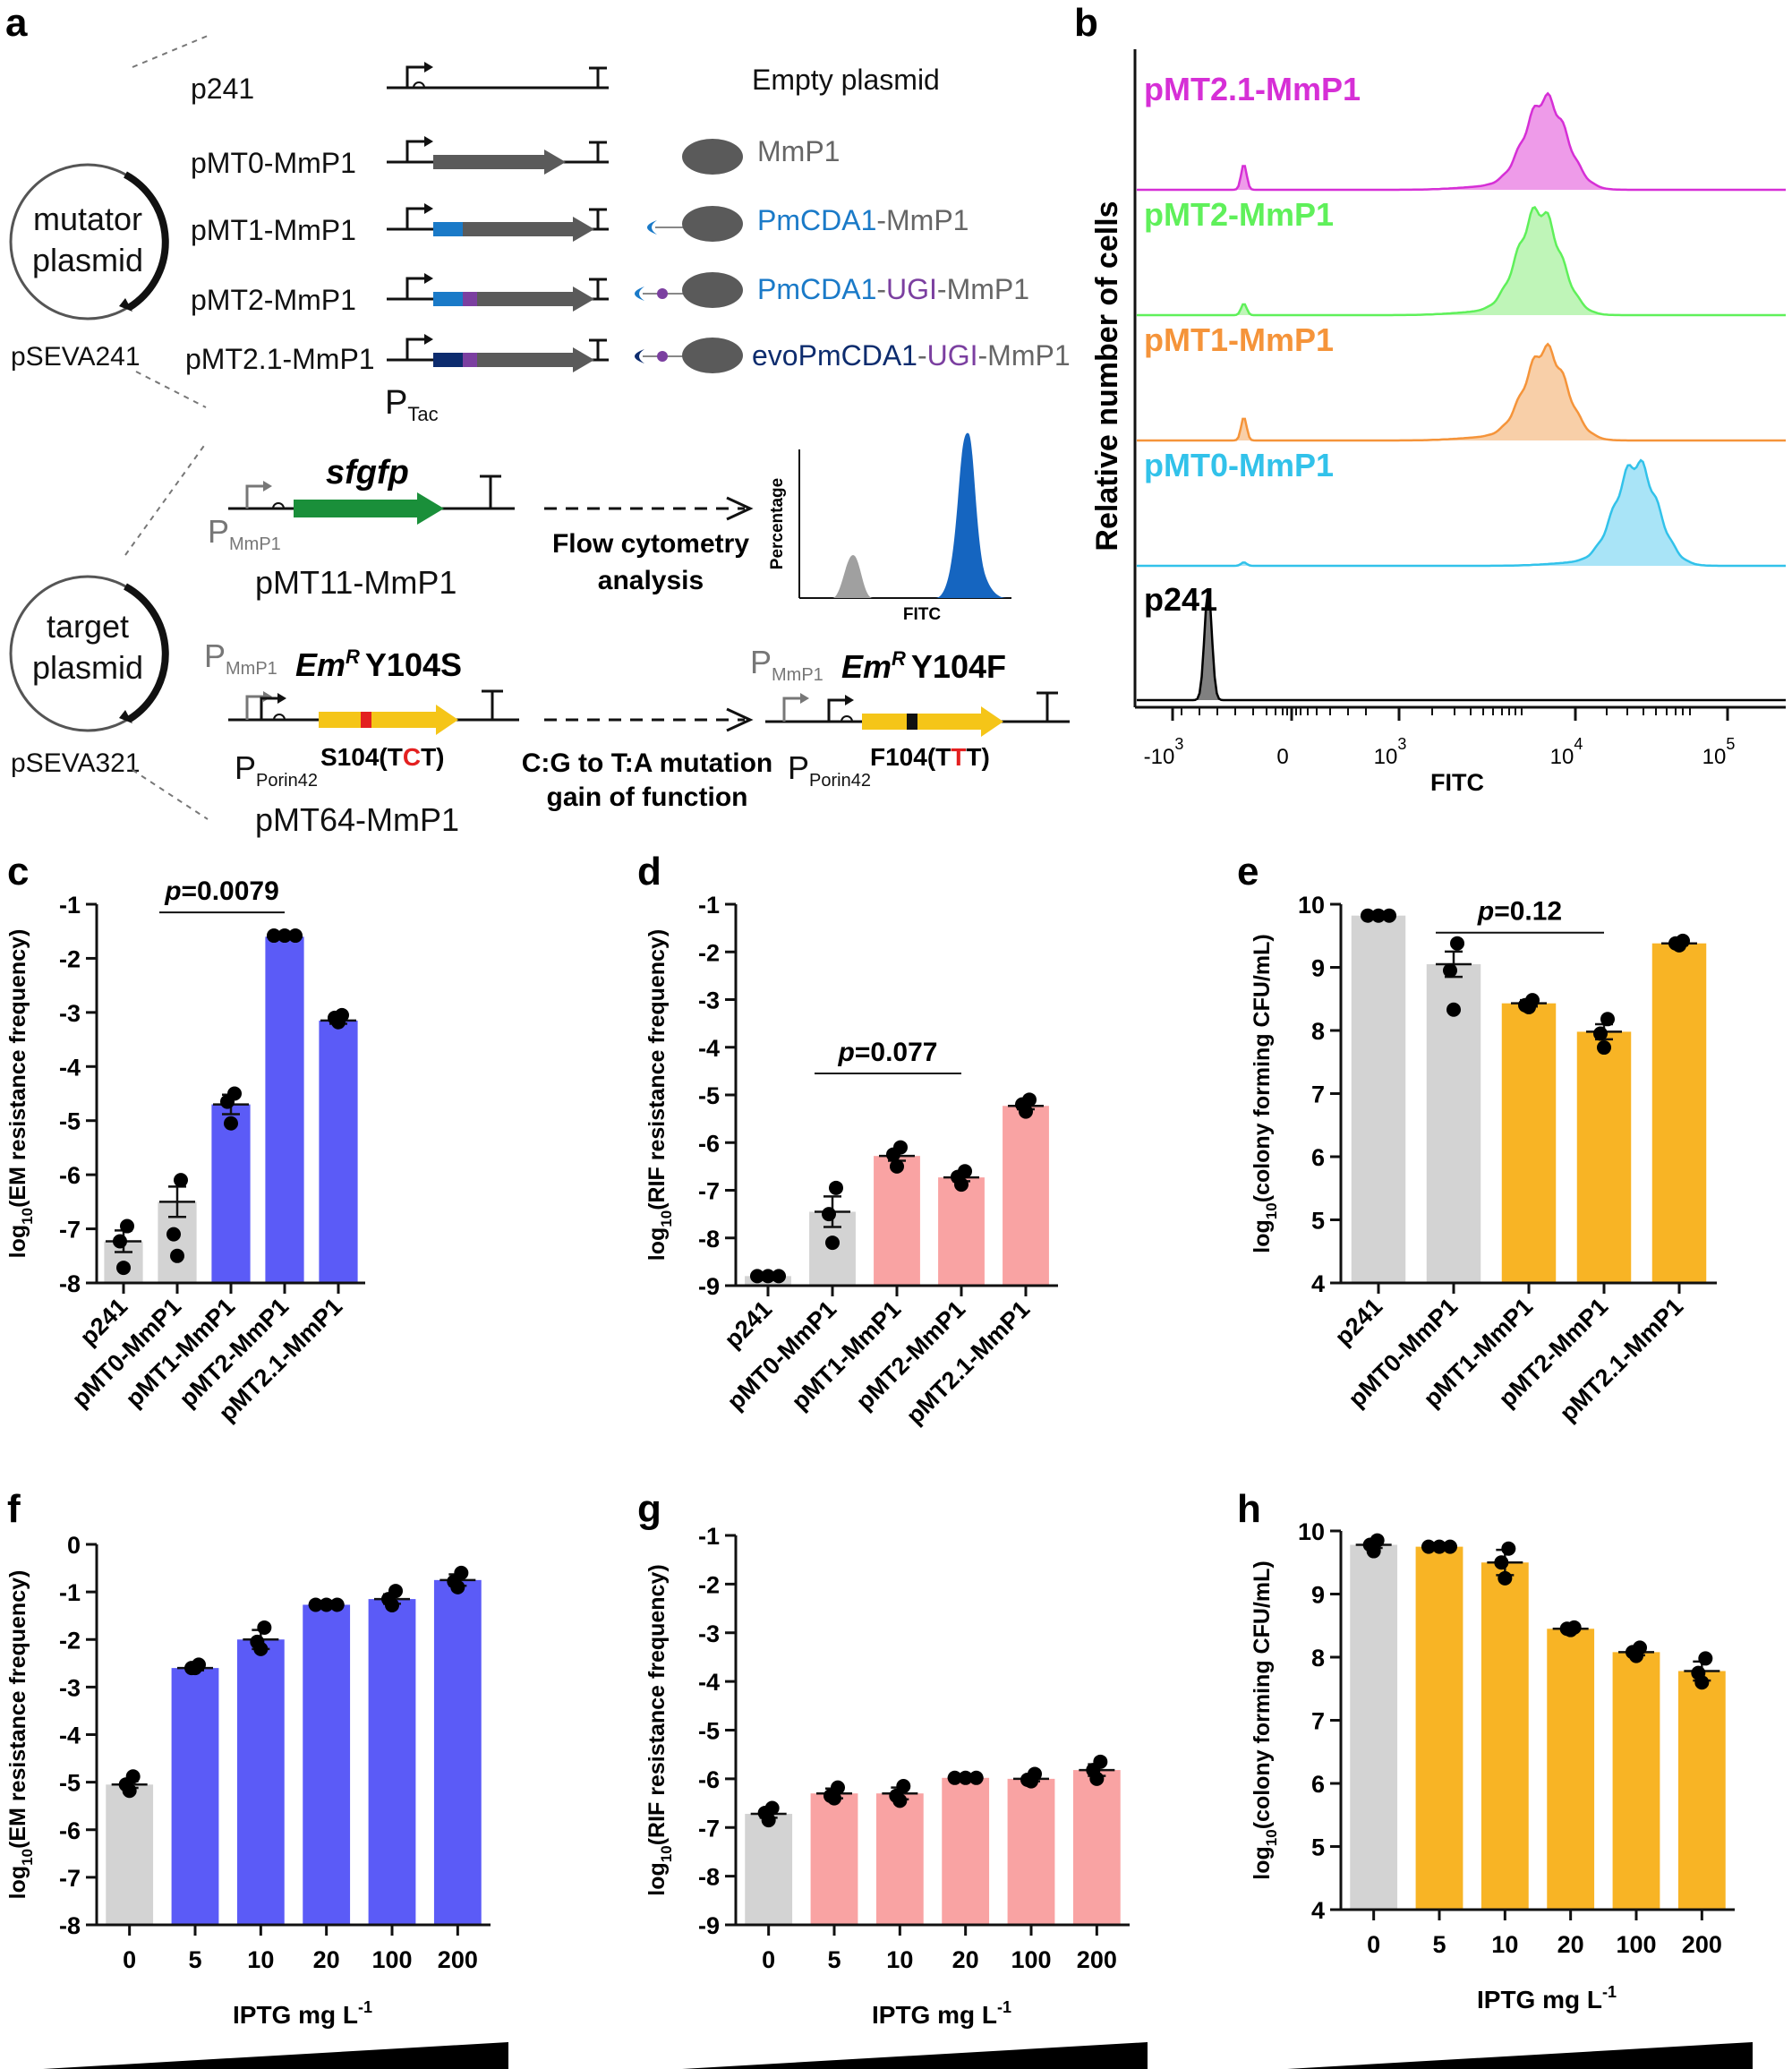 The height and width of the screenshot is (2069, 1792). What do you see at coordinates (1562, 757) in the screenshot?
I see `tick-base: 10` at bounding box center [1562, 757].